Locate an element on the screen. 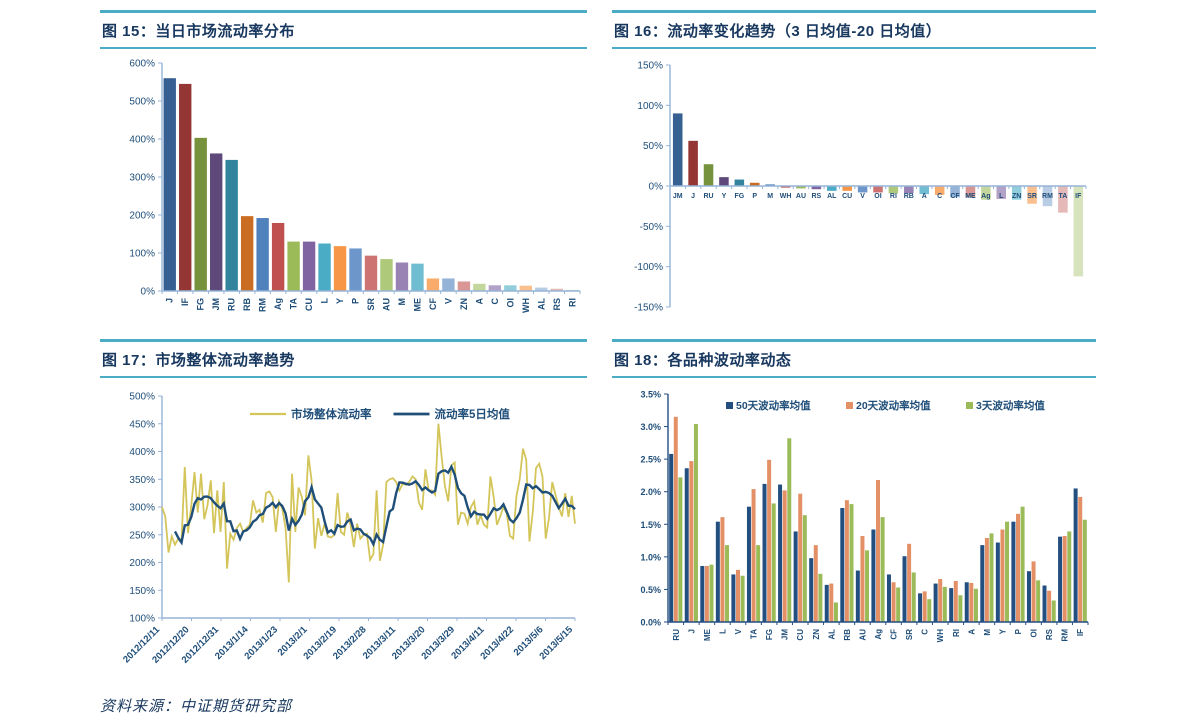 This screenshot has height=721, width=1191. svg-text: RM is located at coordinates (1065, 635).